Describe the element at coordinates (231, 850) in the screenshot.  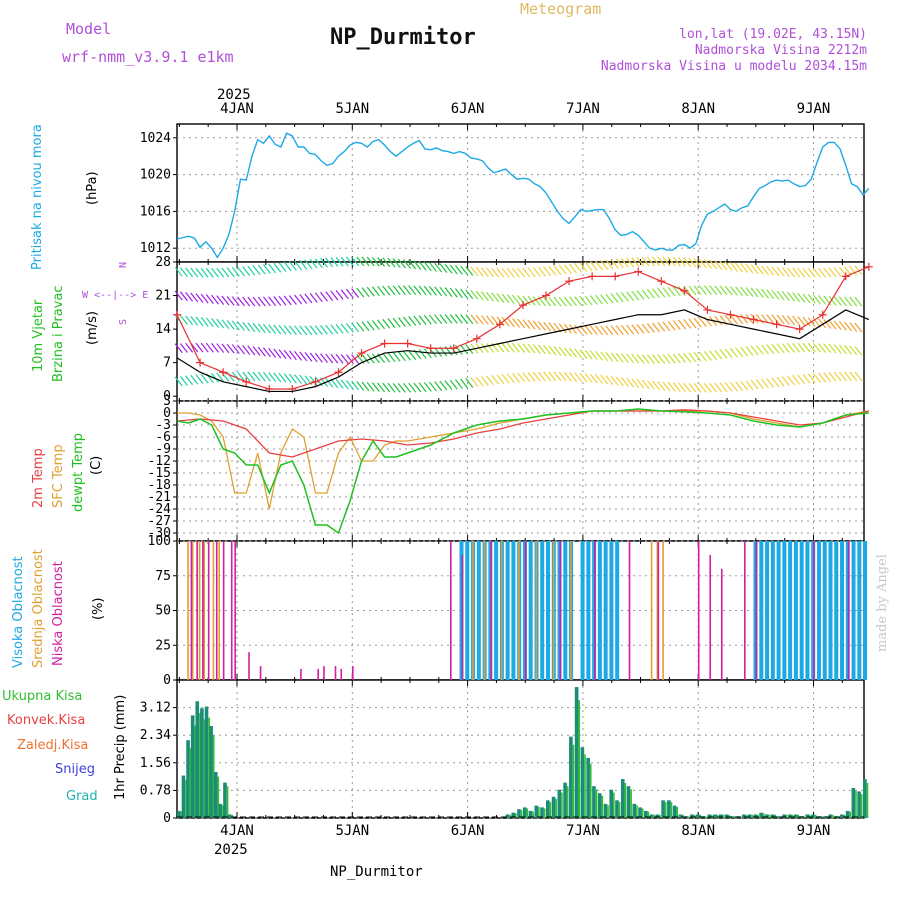
I see `year-bottom: 2025` at that location.